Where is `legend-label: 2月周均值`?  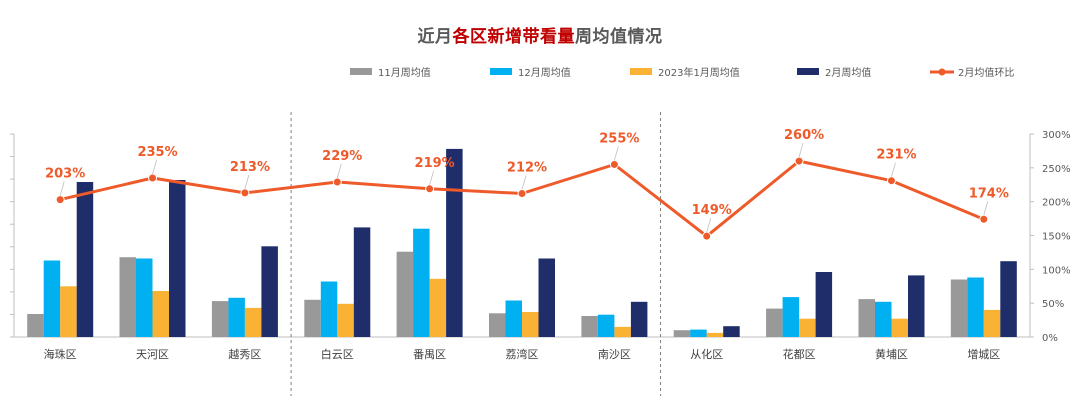 legend-label: 2月周均值 is located at coordinates (848, 72).